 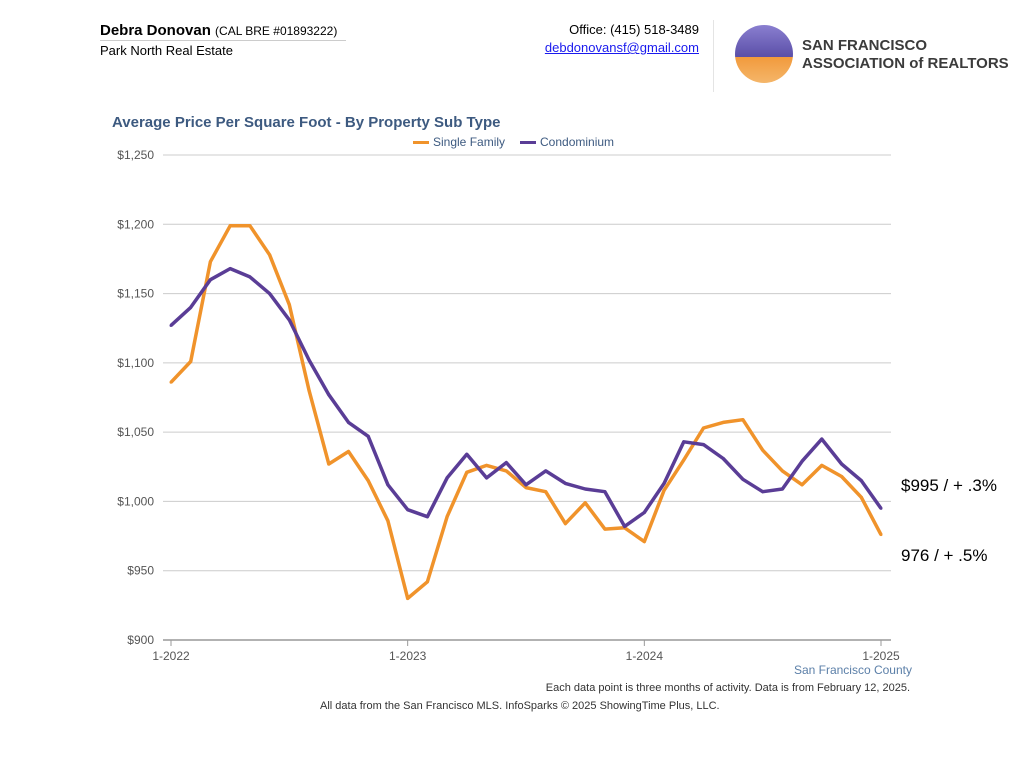 I want to click on county-label: San Francisco County, so click(x=852, y=670).